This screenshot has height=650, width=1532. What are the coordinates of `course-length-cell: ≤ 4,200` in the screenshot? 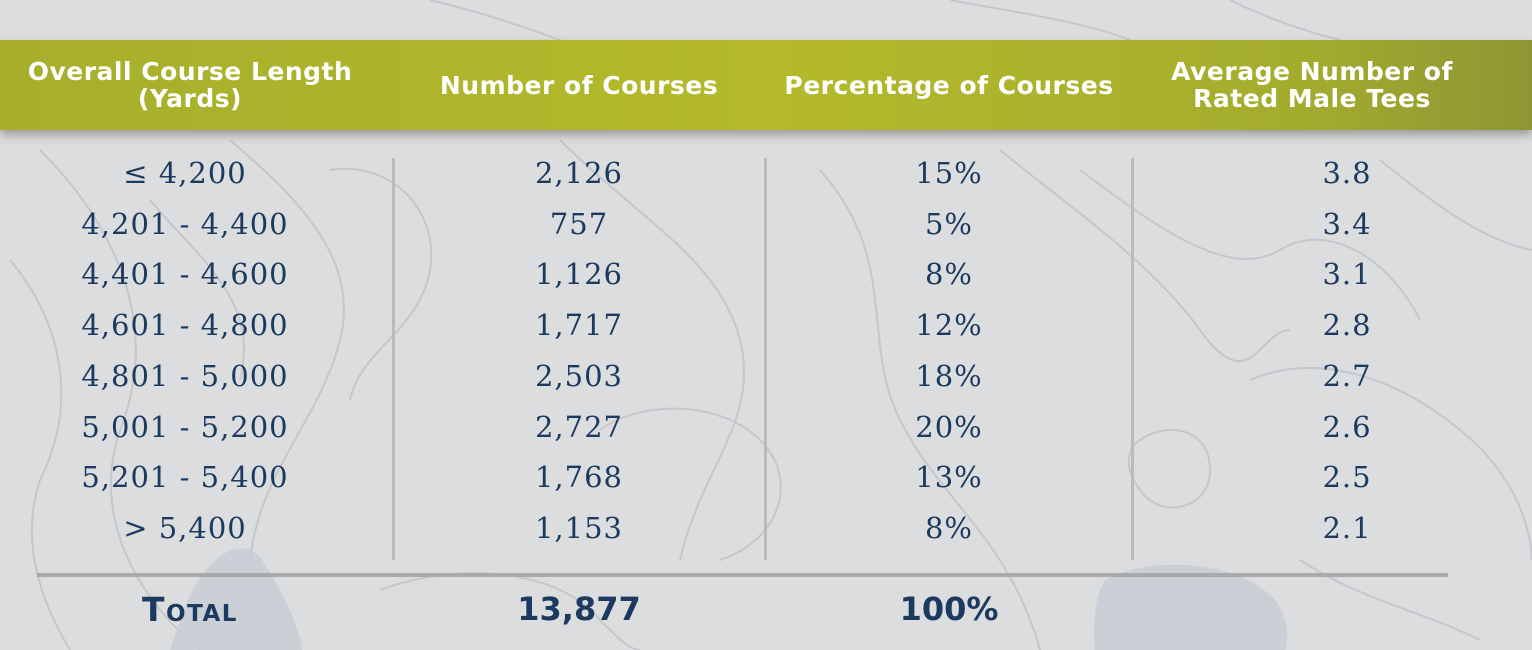 It's located at (185, 173).